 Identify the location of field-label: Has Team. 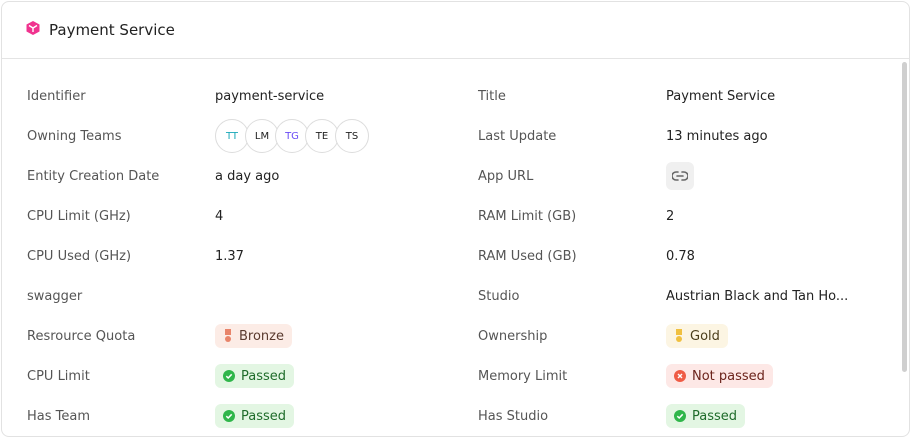
(59, 416).